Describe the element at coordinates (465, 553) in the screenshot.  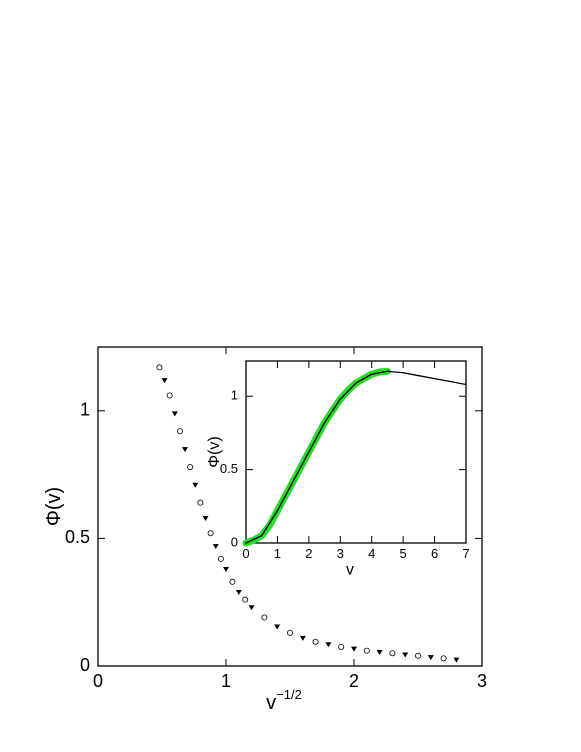
I see `x-tick-label: 7` at that location.